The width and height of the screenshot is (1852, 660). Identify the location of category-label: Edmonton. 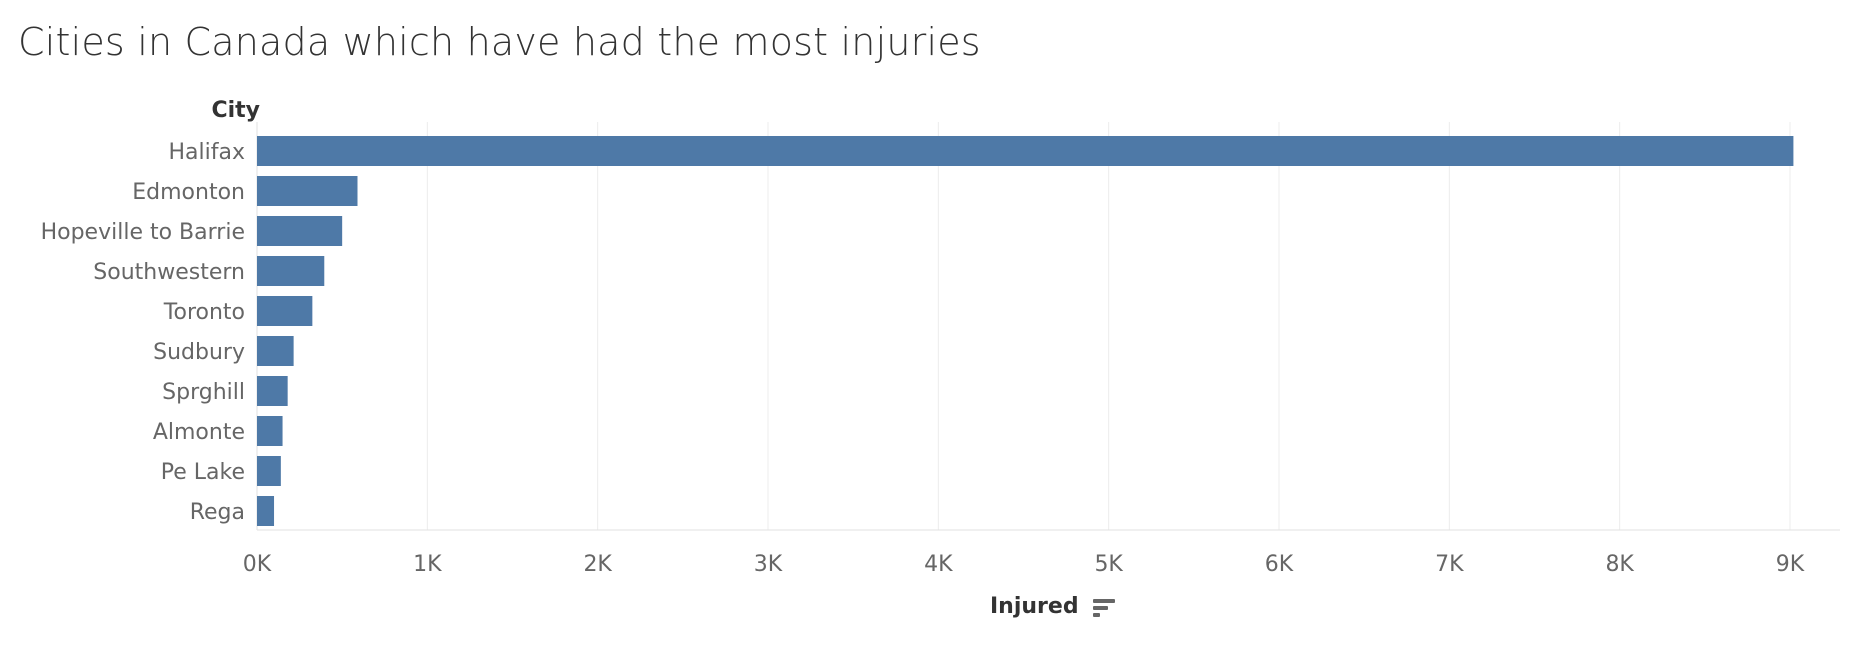
(188, 192).